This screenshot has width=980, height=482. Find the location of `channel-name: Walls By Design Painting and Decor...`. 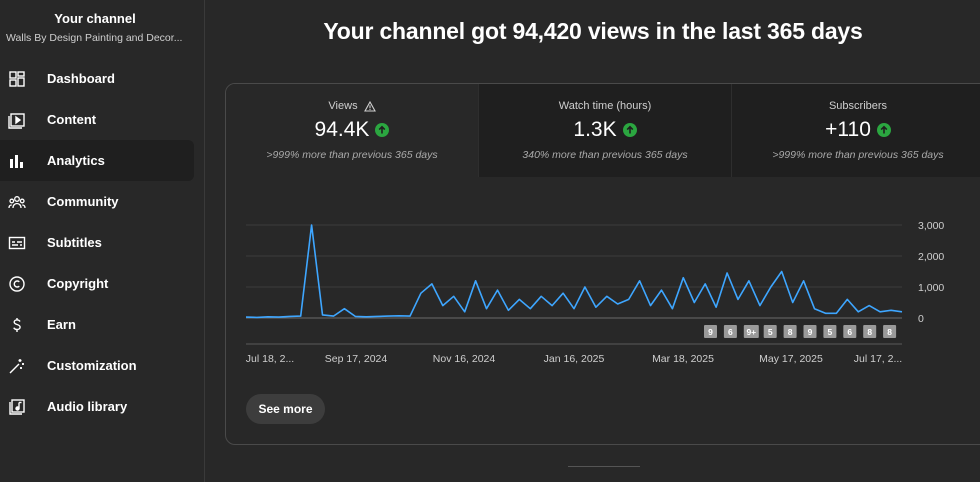

channel-name: Walls By Design Painting and Decor... is located at coordinates (94, 38).